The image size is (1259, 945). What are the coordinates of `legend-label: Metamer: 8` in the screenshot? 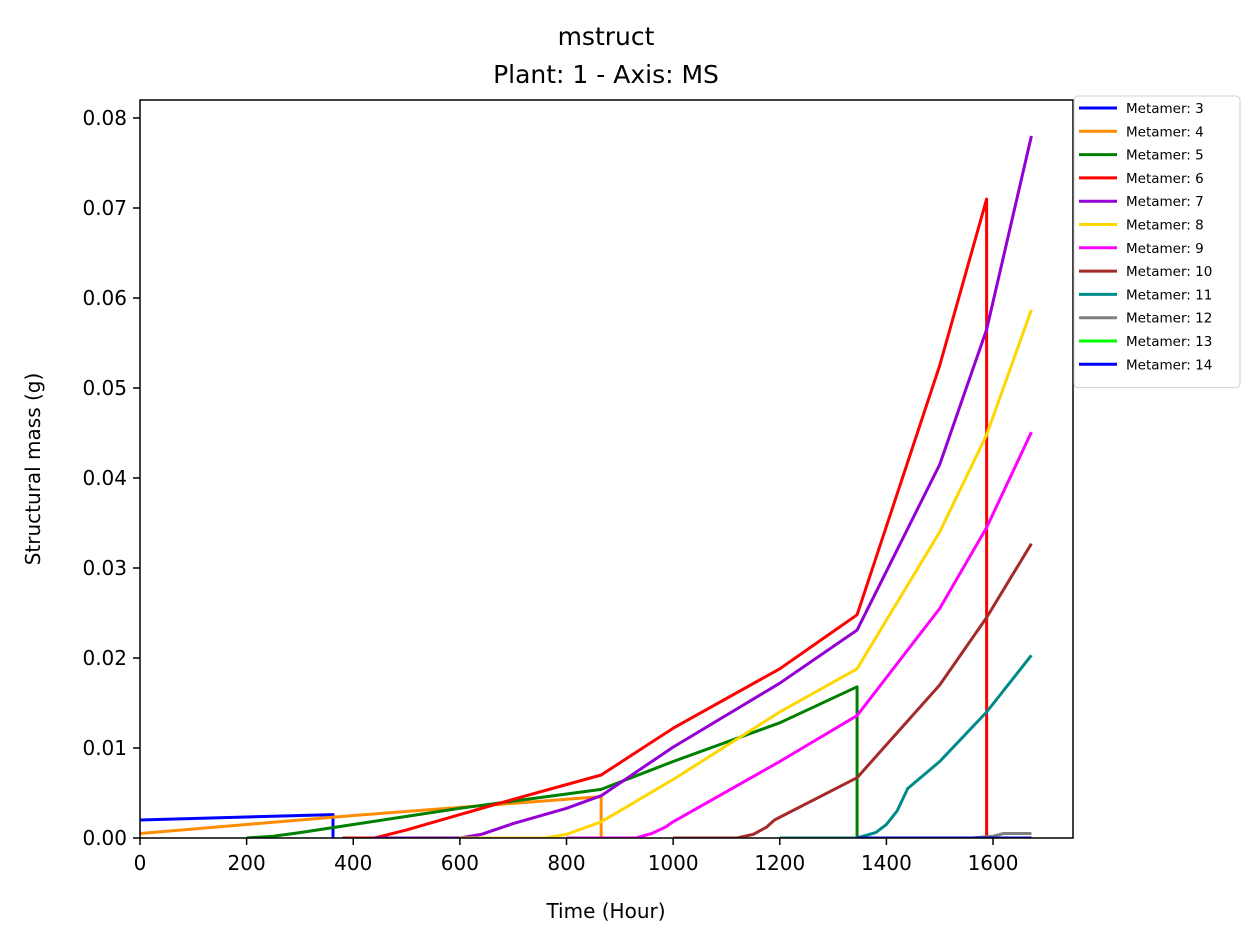 It's located at (1165, 226).